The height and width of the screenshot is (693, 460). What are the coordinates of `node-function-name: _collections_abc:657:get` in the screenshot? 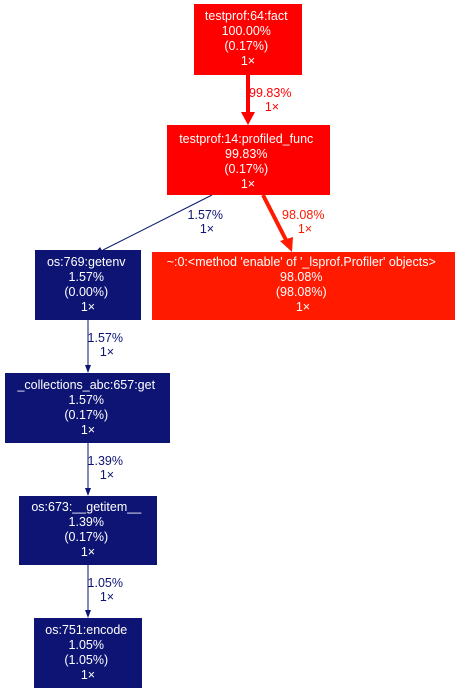 It's located at (85, 385).